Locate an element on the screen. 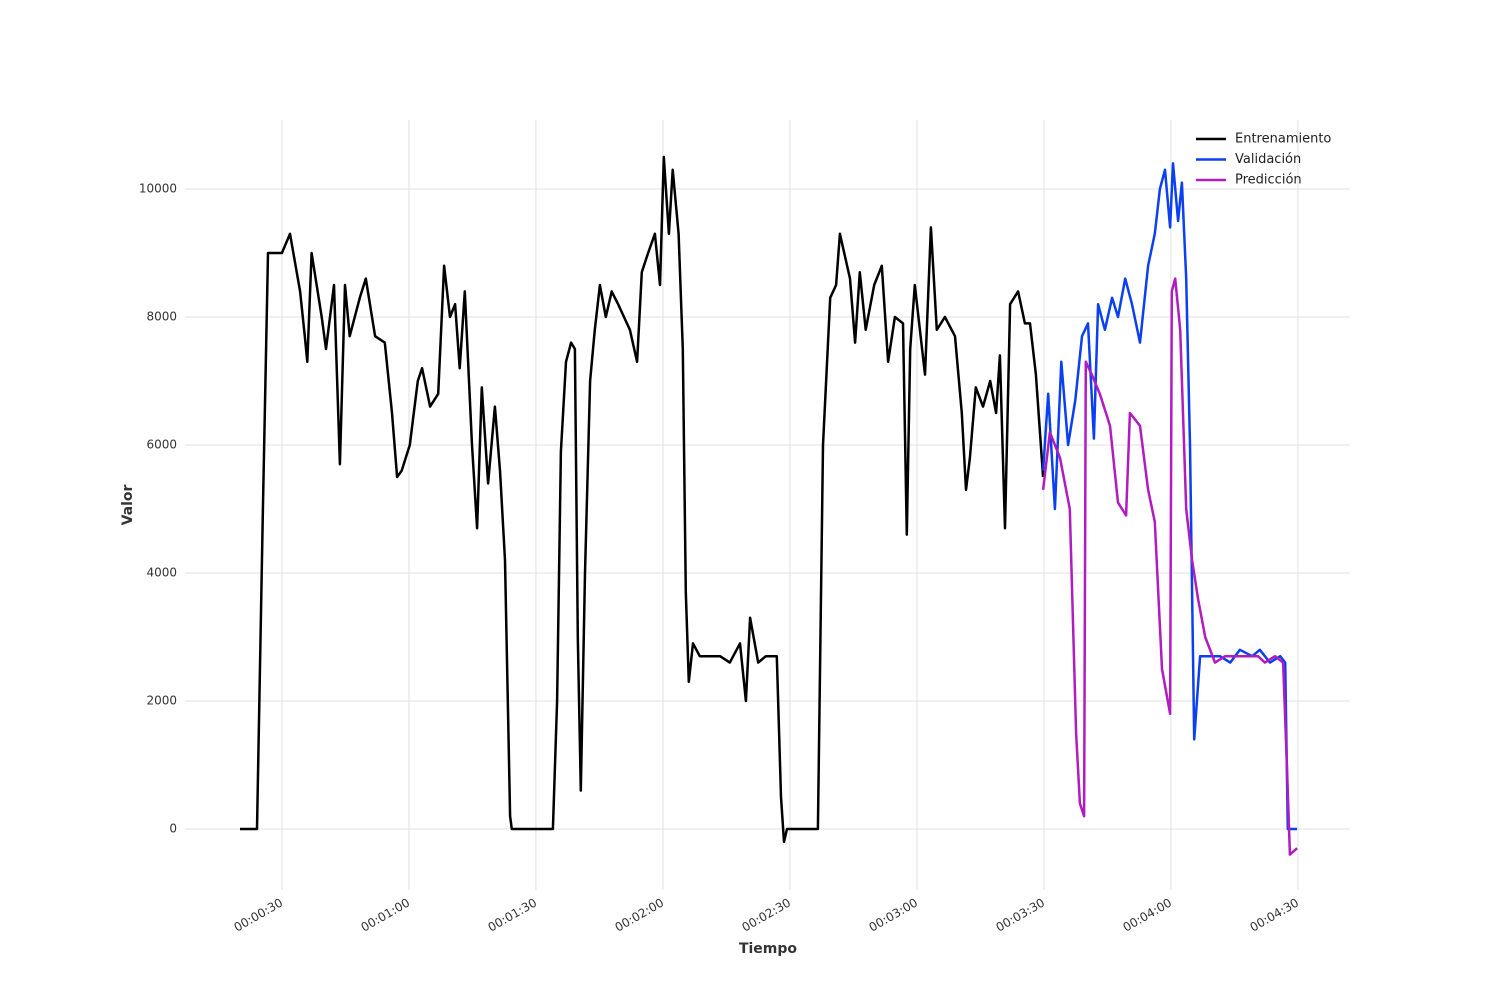 Image resolution: width=1500 pixels, height=1000 pixels. x-tick-label: 00:02:30 is located at coordinates (767, 915).